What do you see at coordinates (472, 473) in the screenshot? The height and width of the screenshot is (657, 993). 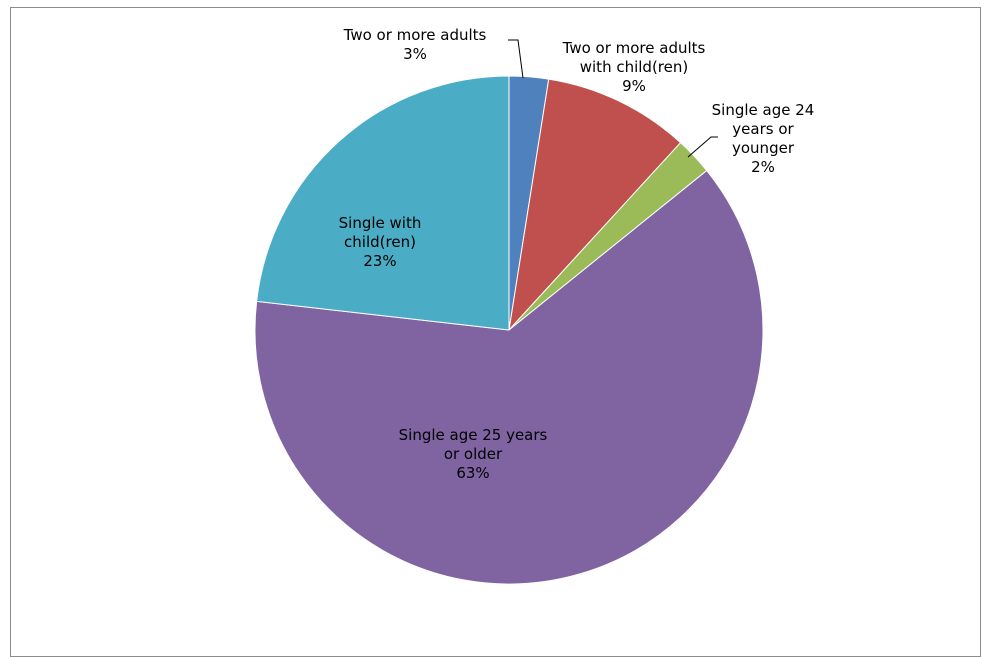 I see `slice-label-line: 63%` at bounding box center [472, 473].